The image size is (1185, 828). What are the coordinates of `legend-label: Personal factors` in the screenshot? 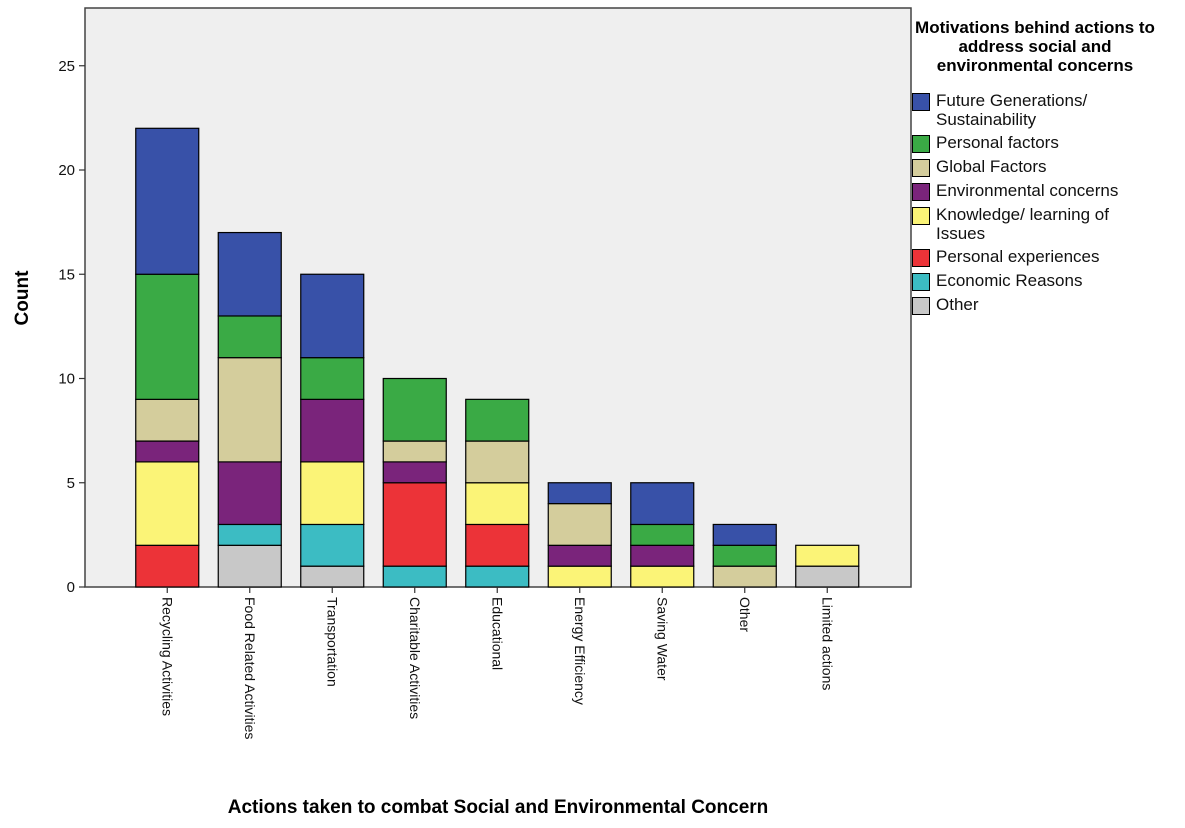 It's located at (997, 142).